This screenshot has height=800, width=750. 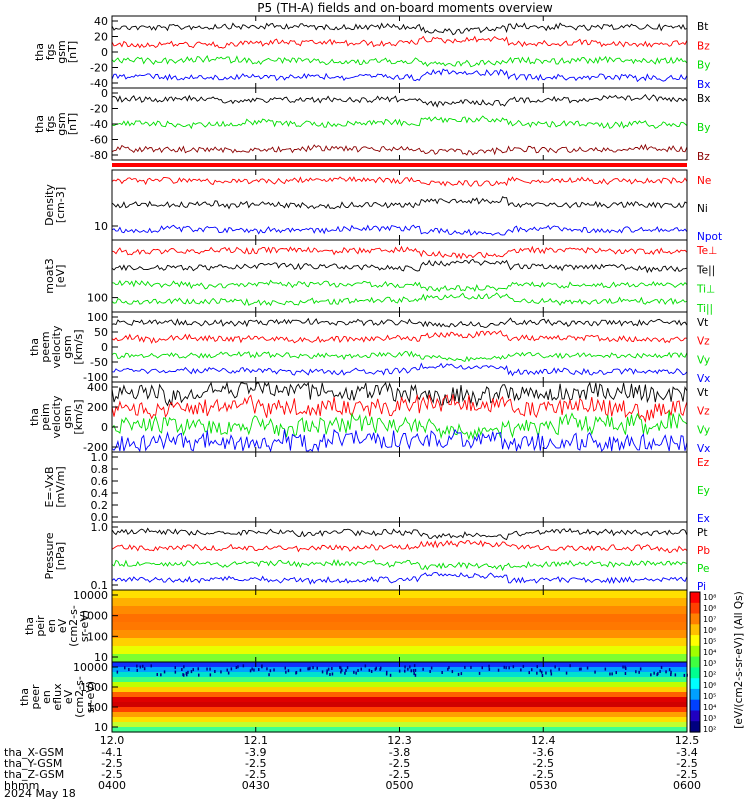 What do you see at coordinates (73, 626) in the screenshot?
I see `y-axis-label: (cm2-s-` at bounding box center [73, 626].